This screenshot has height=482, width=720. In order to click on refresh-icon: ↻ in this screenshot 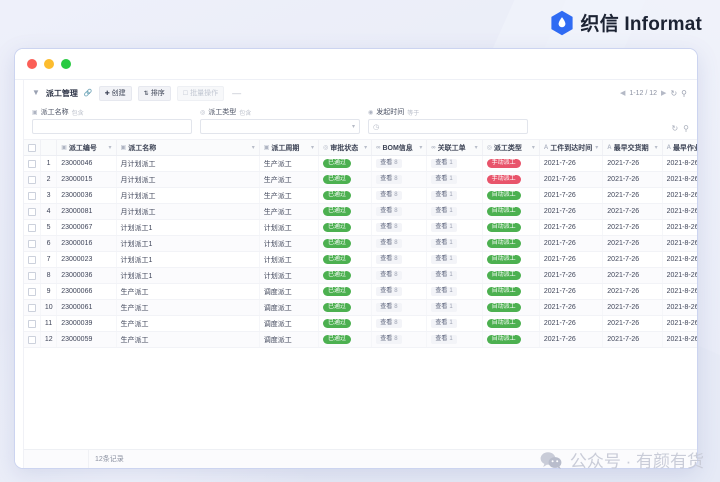, I will do `click(674, 93)`.